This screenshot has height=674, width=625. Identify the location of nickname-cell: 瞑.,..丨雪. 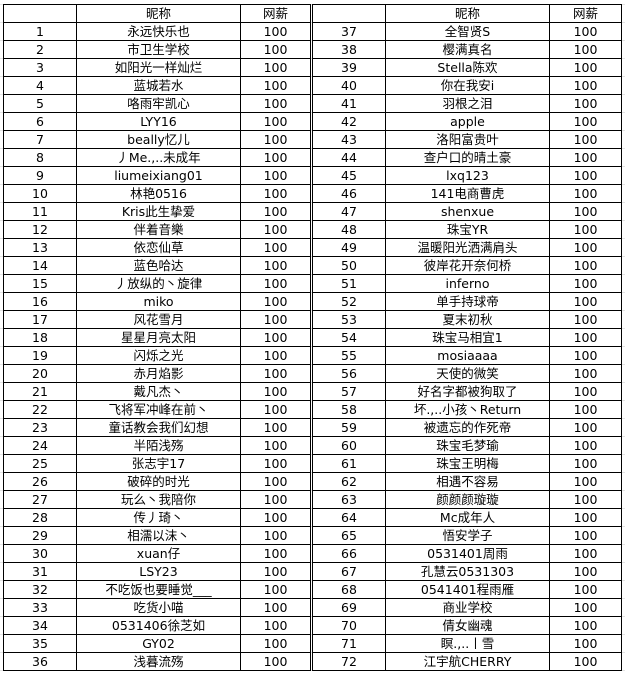
(467, 643).